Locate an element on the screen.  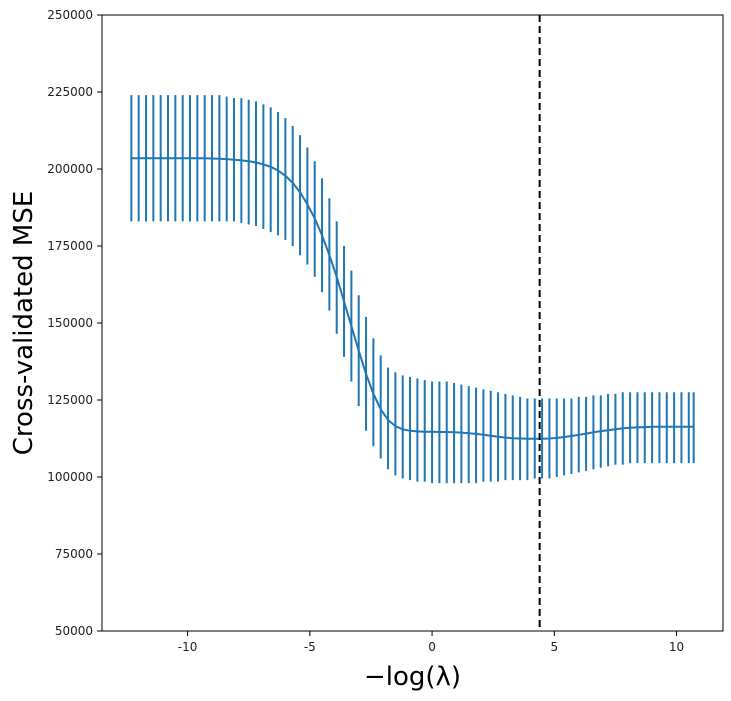
y-axis-label: Cross-validated MSE is located at coordinates (24, 323).